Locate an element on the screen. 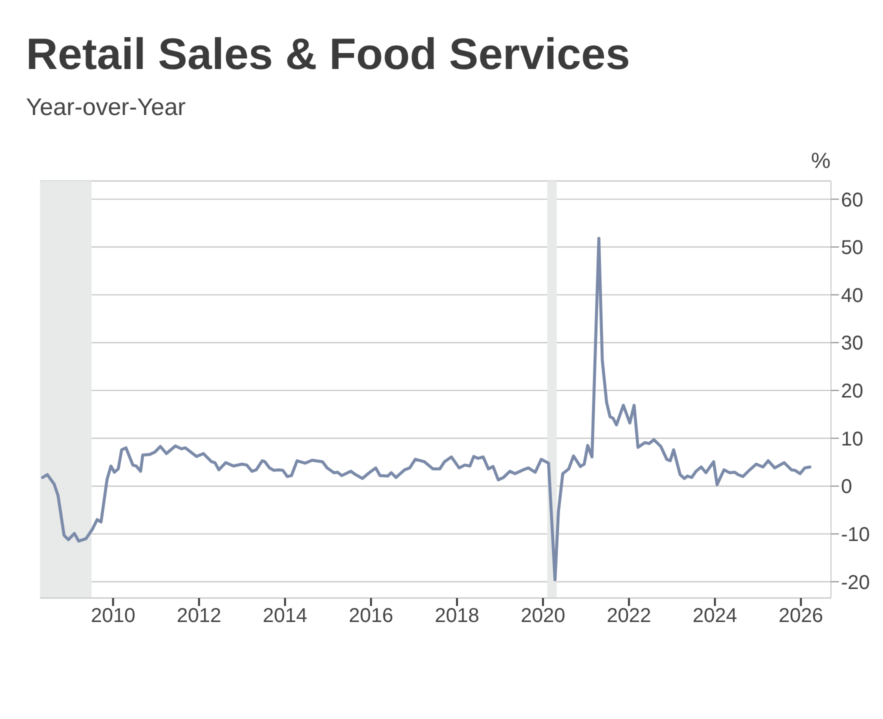  x-tick-label: 2022 is located at coordinates (629, 616).